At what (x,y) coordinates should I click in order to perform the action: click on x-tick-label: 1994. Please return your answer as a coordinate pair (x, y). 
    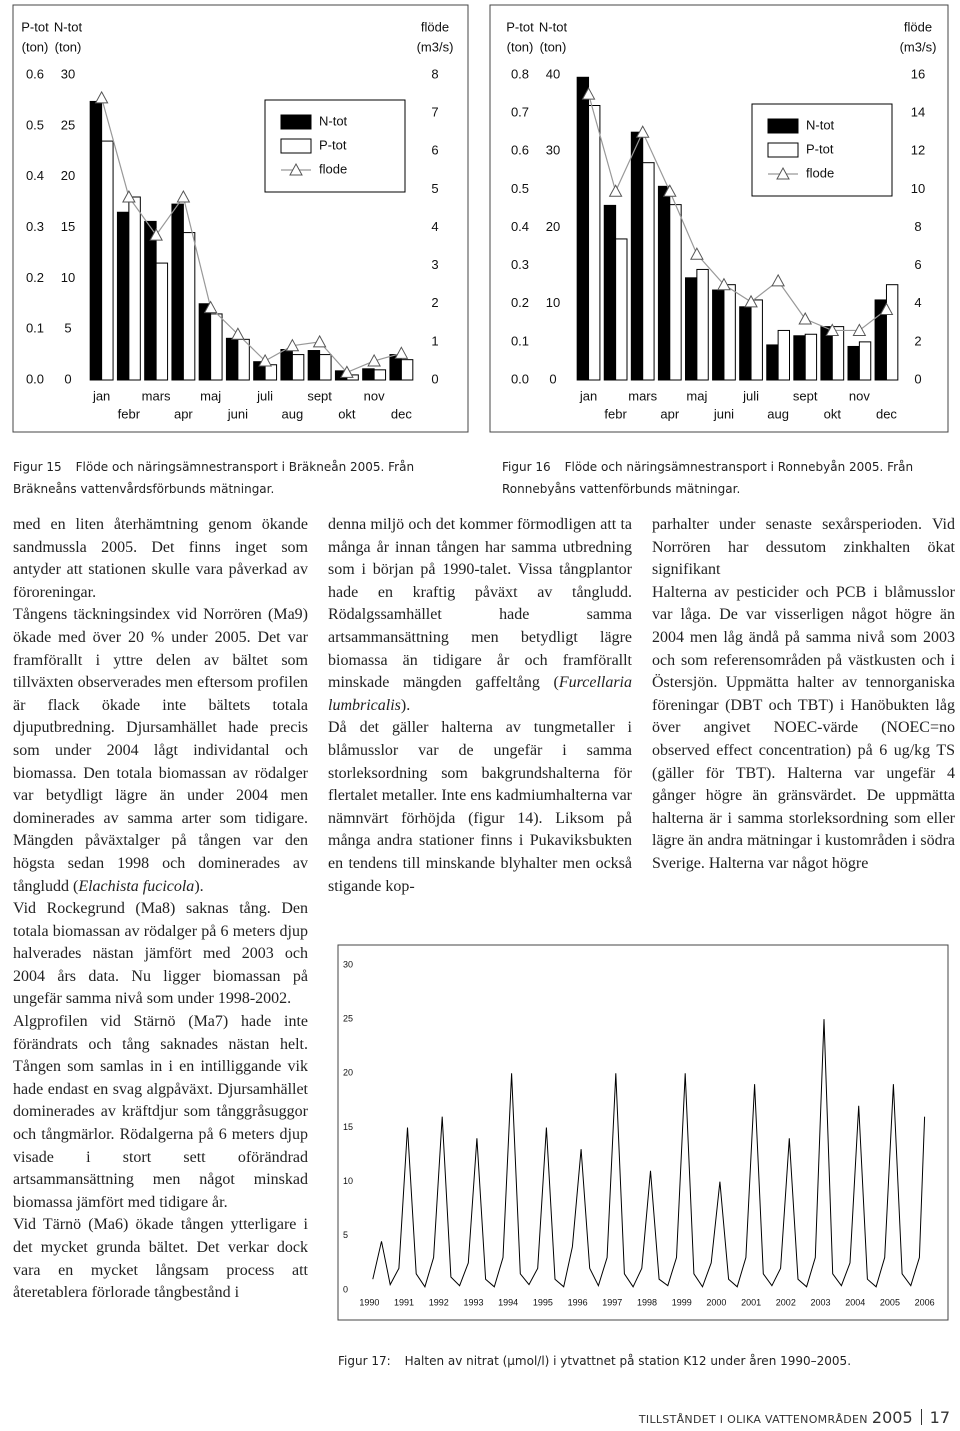
    Looking at the image, I should click on (508, 1302).